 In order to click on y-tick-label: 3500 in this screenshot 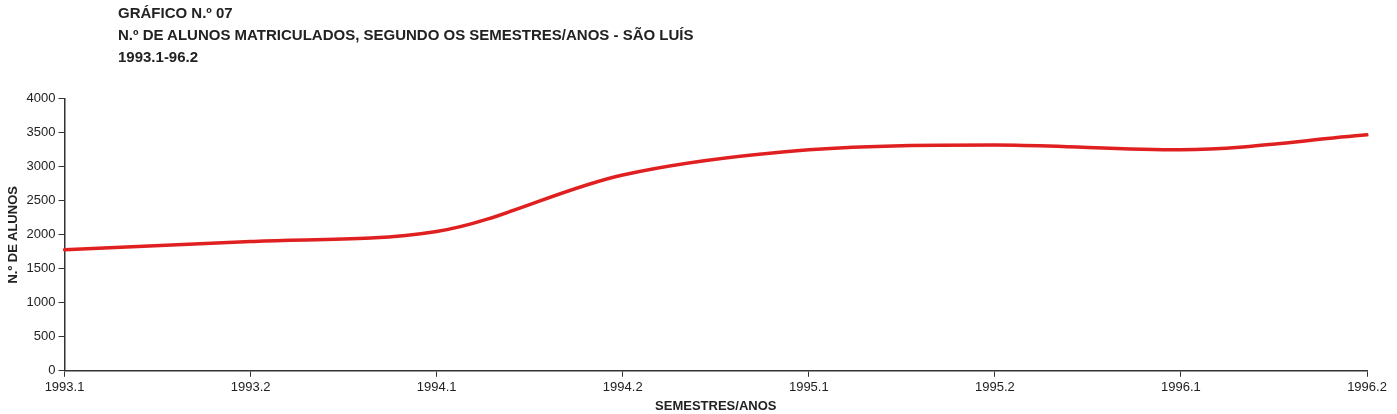, I will do `click(41, 132)`.